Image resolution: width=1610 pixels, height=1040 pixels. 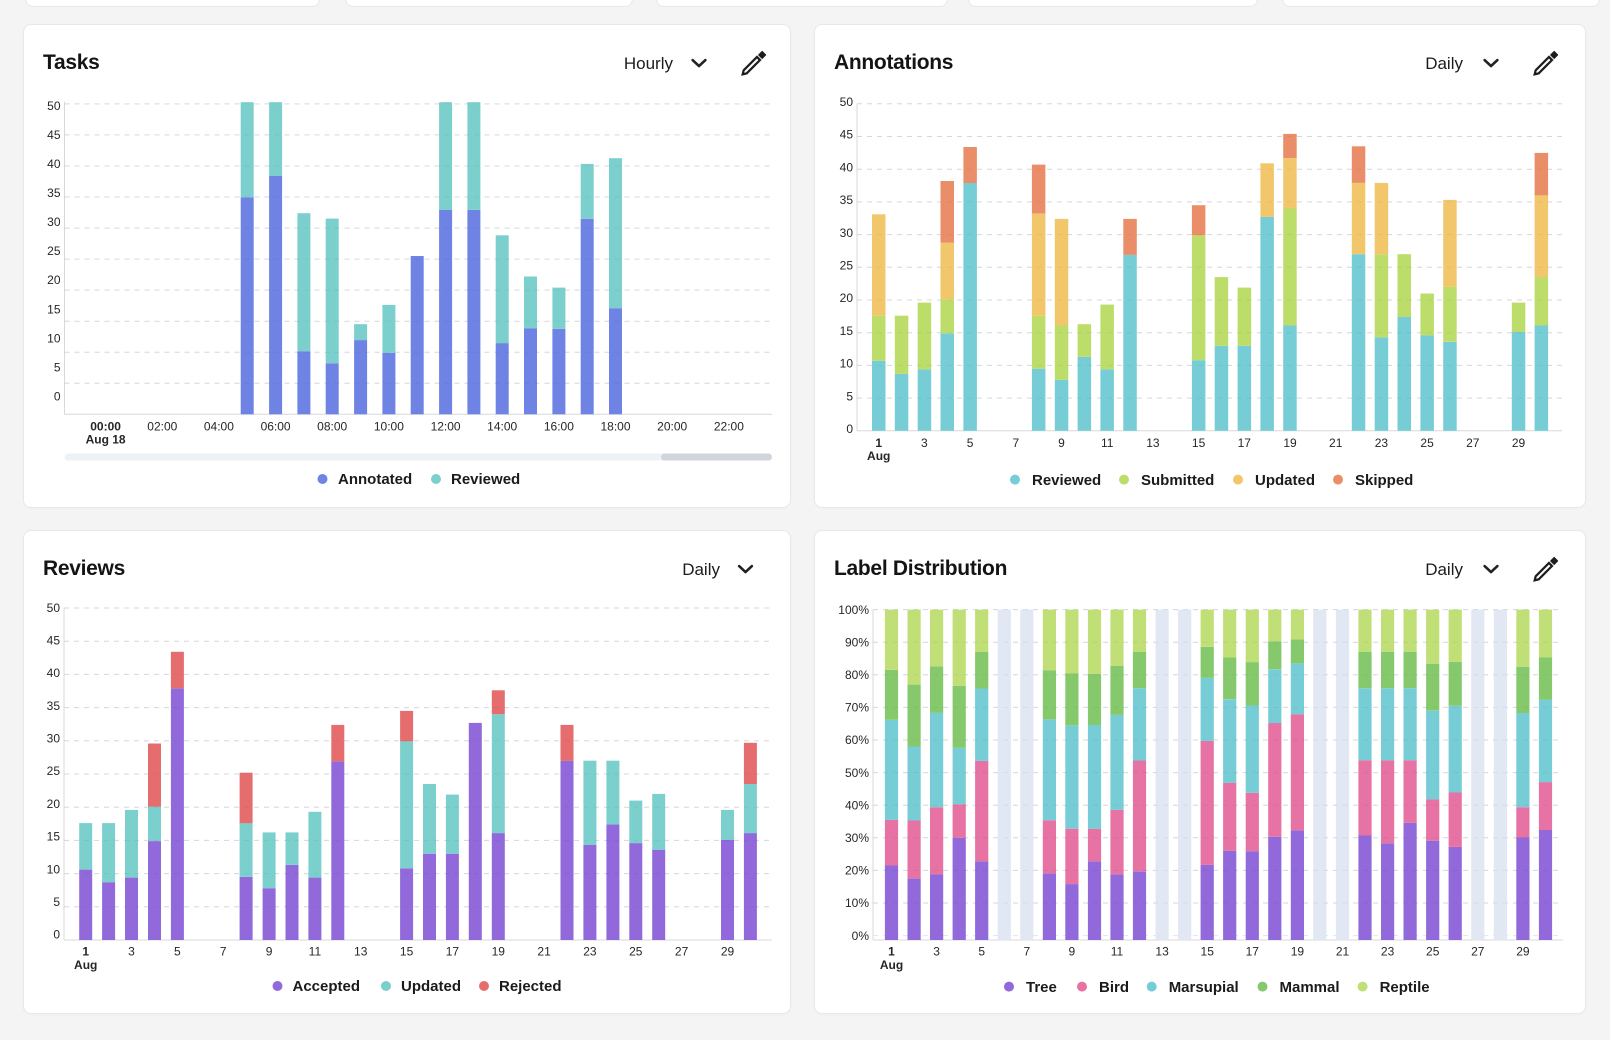 What do you see at coordinates (861, 936) in the screenshot?
I see `svg-text: 0%` at bounding box center [861, 936].